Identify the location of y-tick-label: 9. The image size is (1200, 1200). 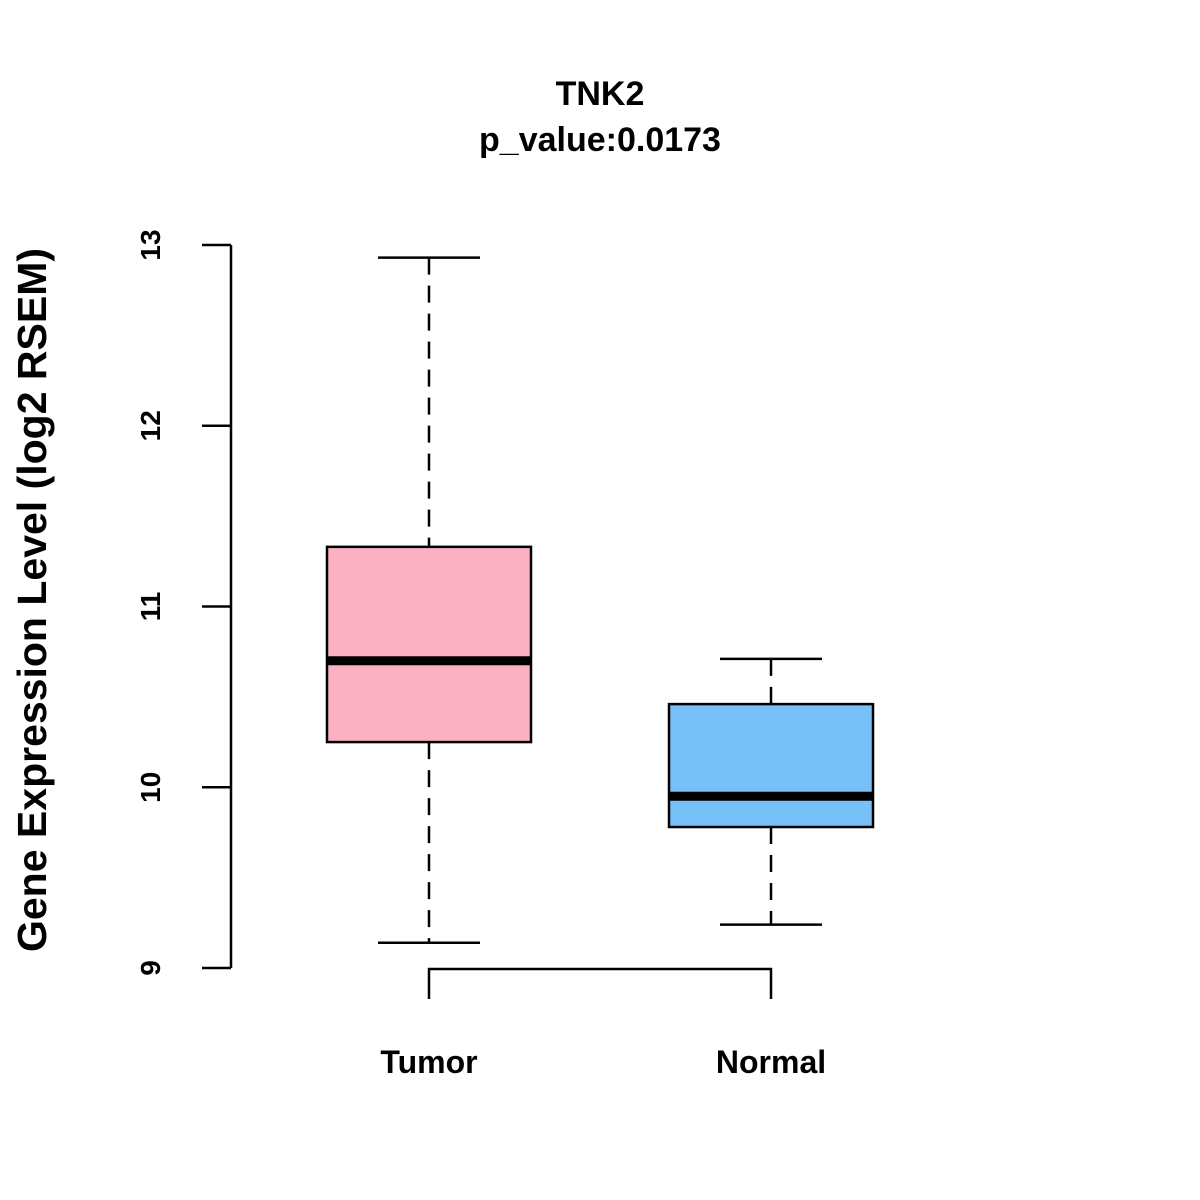
(150, 968).